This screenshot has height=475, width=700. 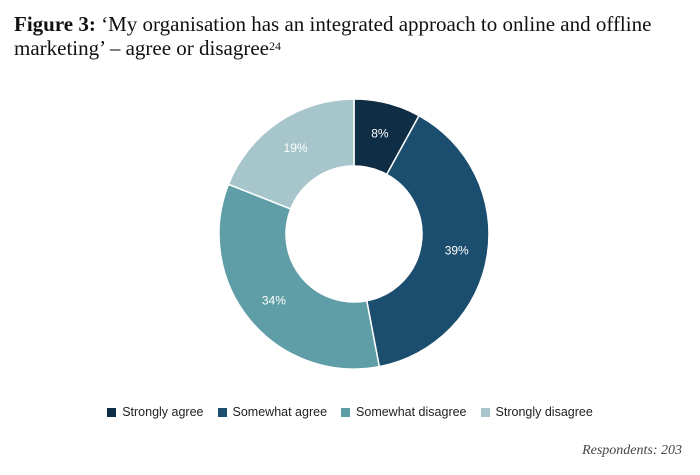 I want to click on legend-item-somewhat-agree: Somewhat agree, so click(x=272, y=412).